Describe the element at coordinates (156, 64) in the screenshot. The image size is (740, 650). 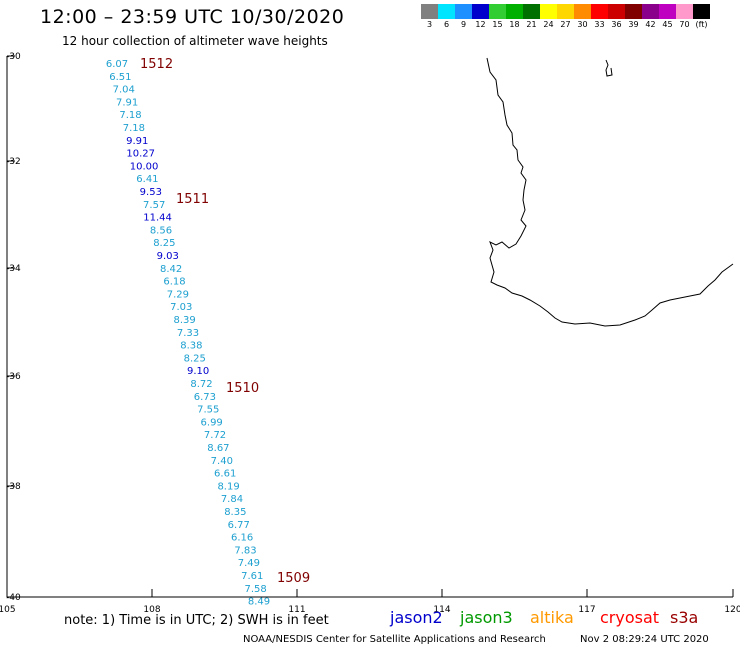
I see `time-label: 1512` at that location.